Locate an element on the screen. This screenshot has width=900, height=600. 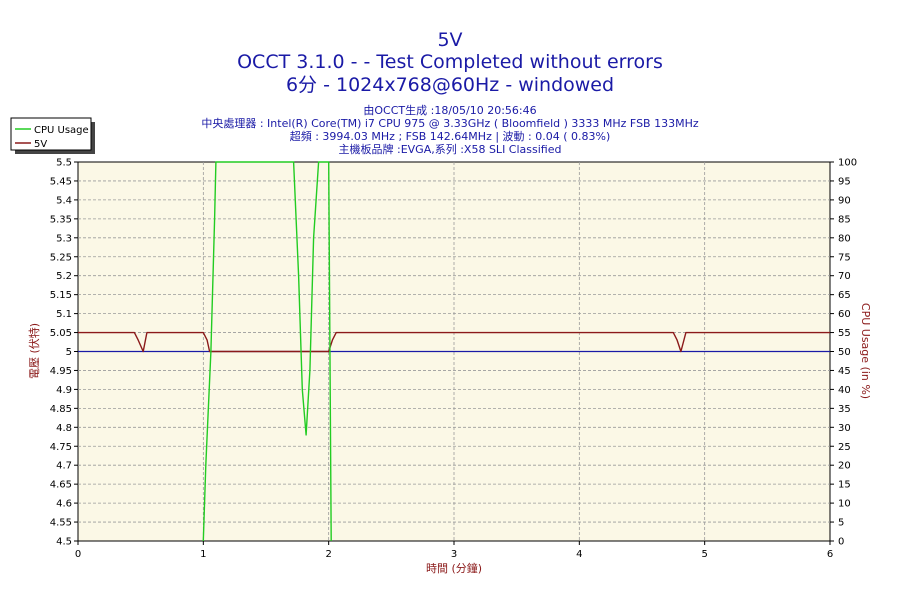
y-tick-label: 5.2 is located at coordinates (64, 276).